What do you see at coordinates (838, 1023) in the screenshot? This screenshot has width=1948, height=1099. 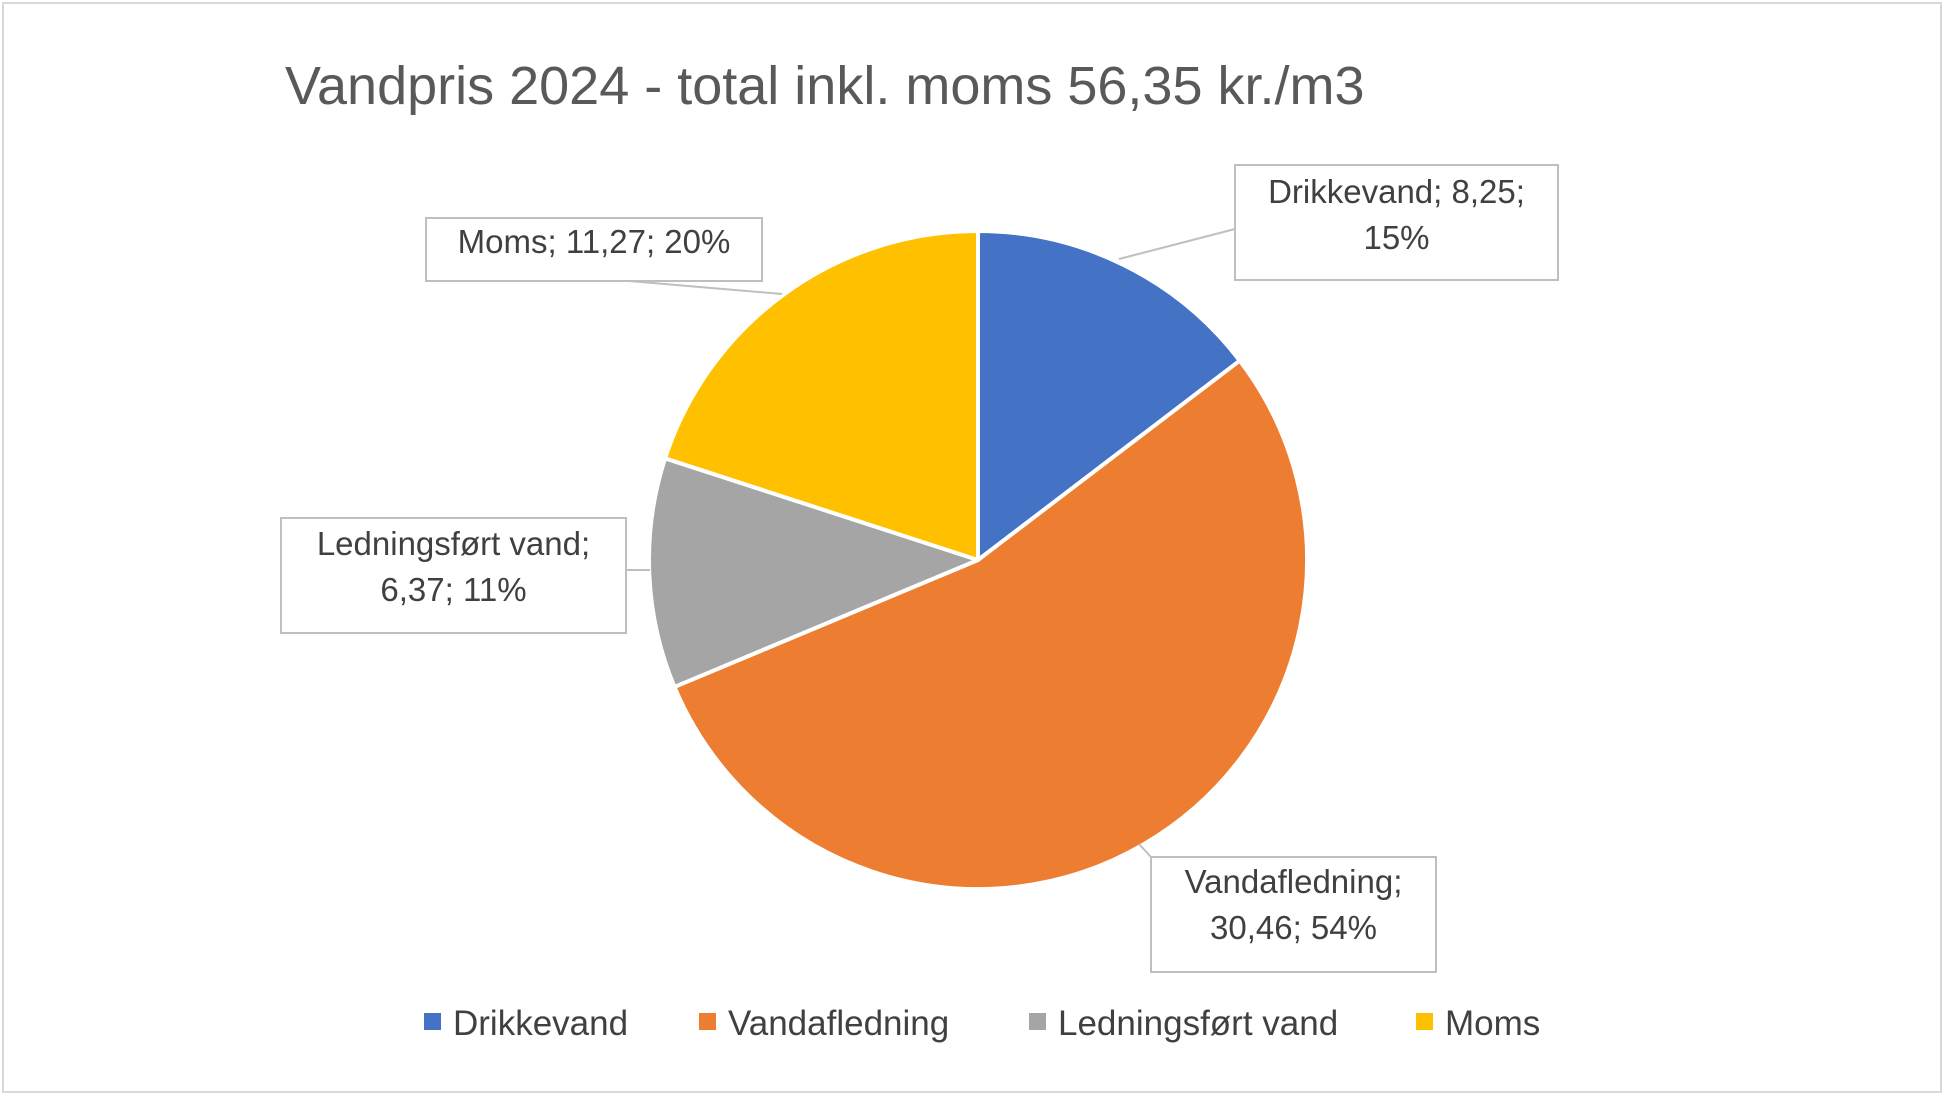 I see `legend-label-vandafledning: Vandafledning` at bounding box center [838, 1023].